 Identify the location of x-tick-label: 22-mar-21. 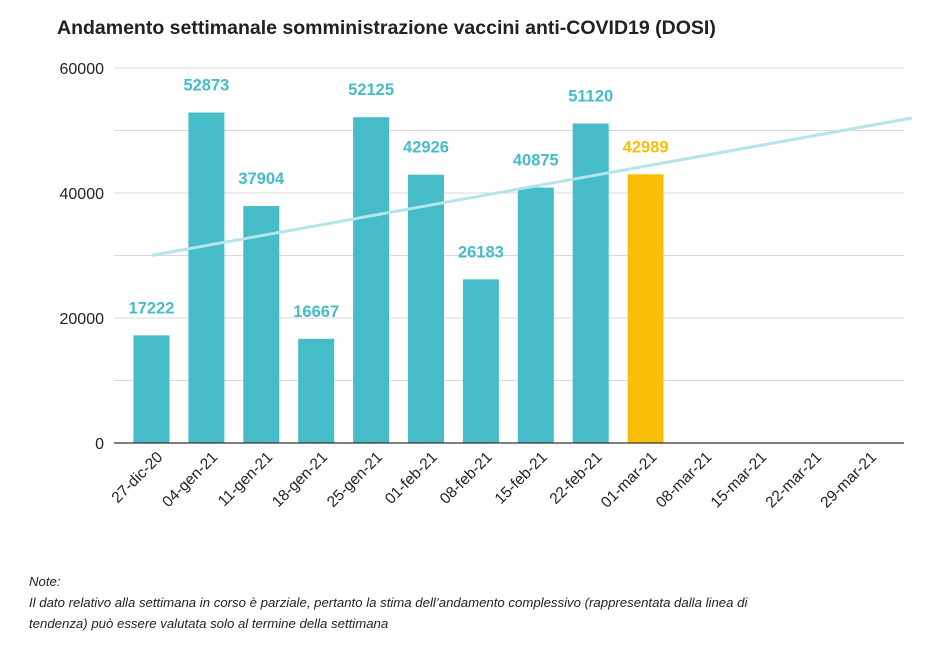
(794, 480).